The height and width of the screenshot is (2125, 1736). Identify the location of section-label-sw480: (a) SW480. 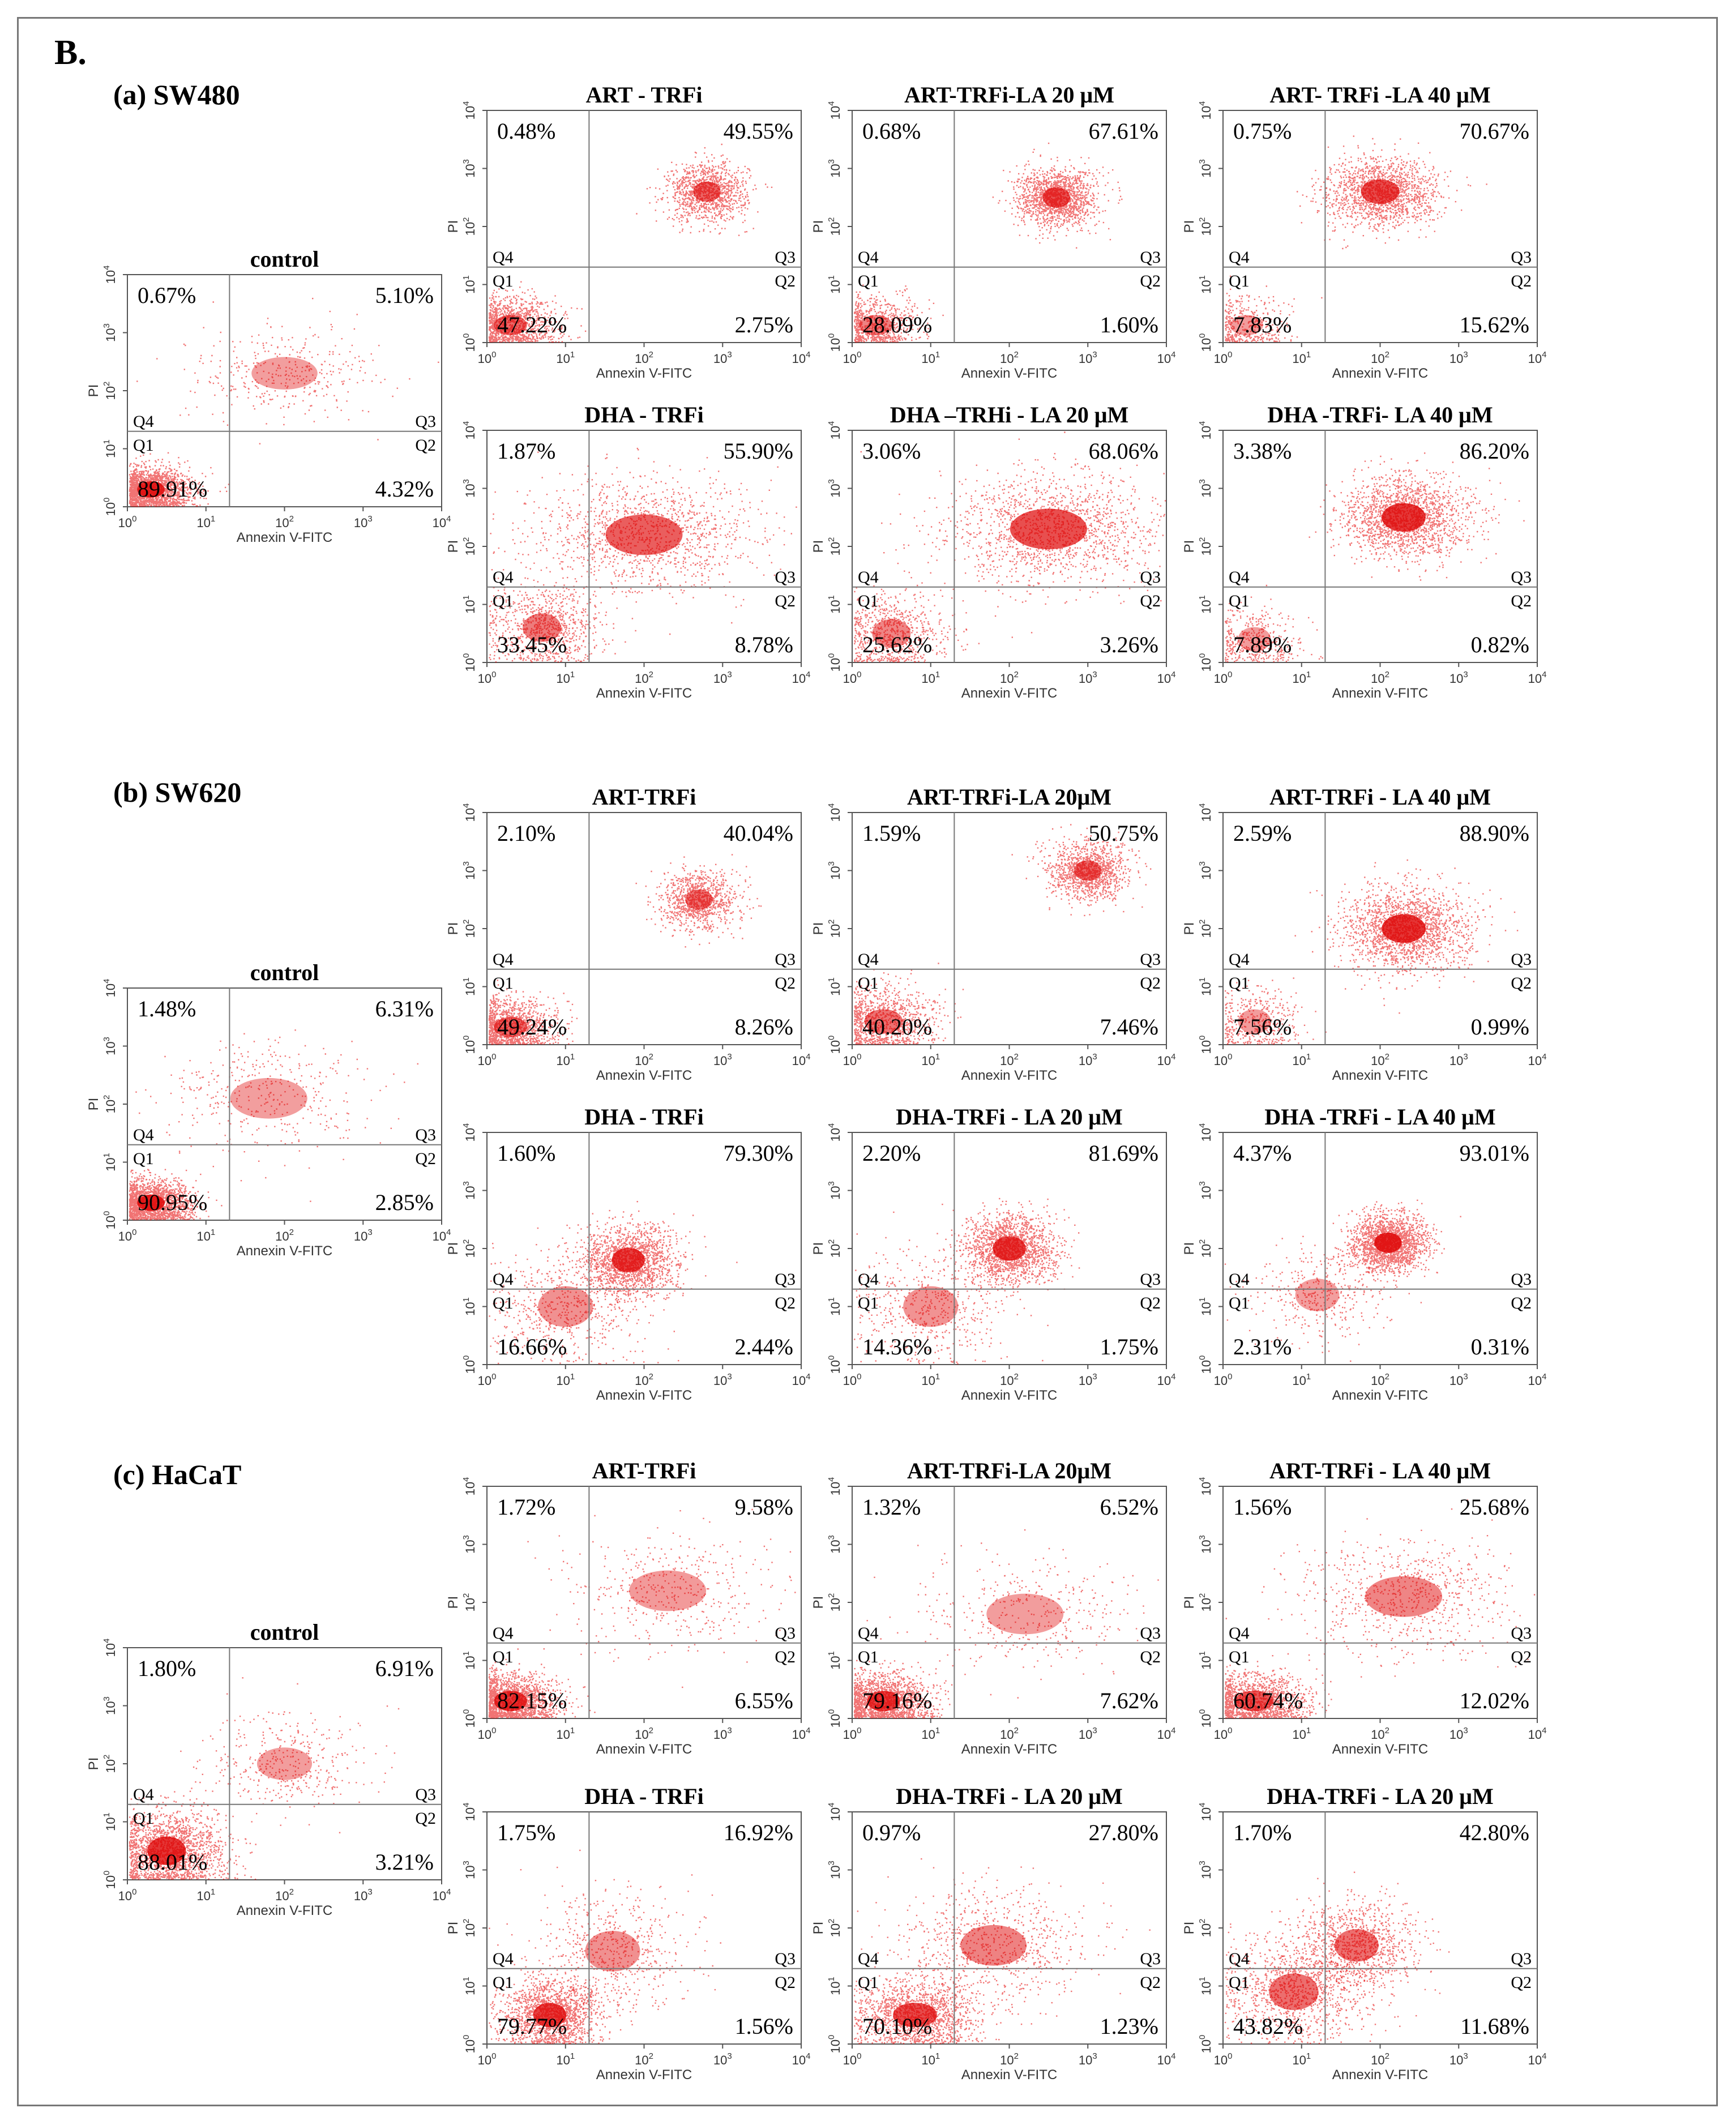
(176, 94).